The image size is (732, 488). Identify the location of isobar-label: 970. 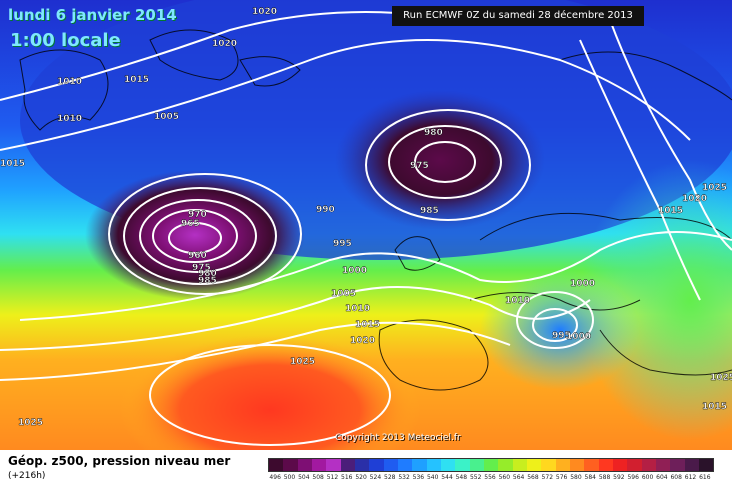
(197, 215).